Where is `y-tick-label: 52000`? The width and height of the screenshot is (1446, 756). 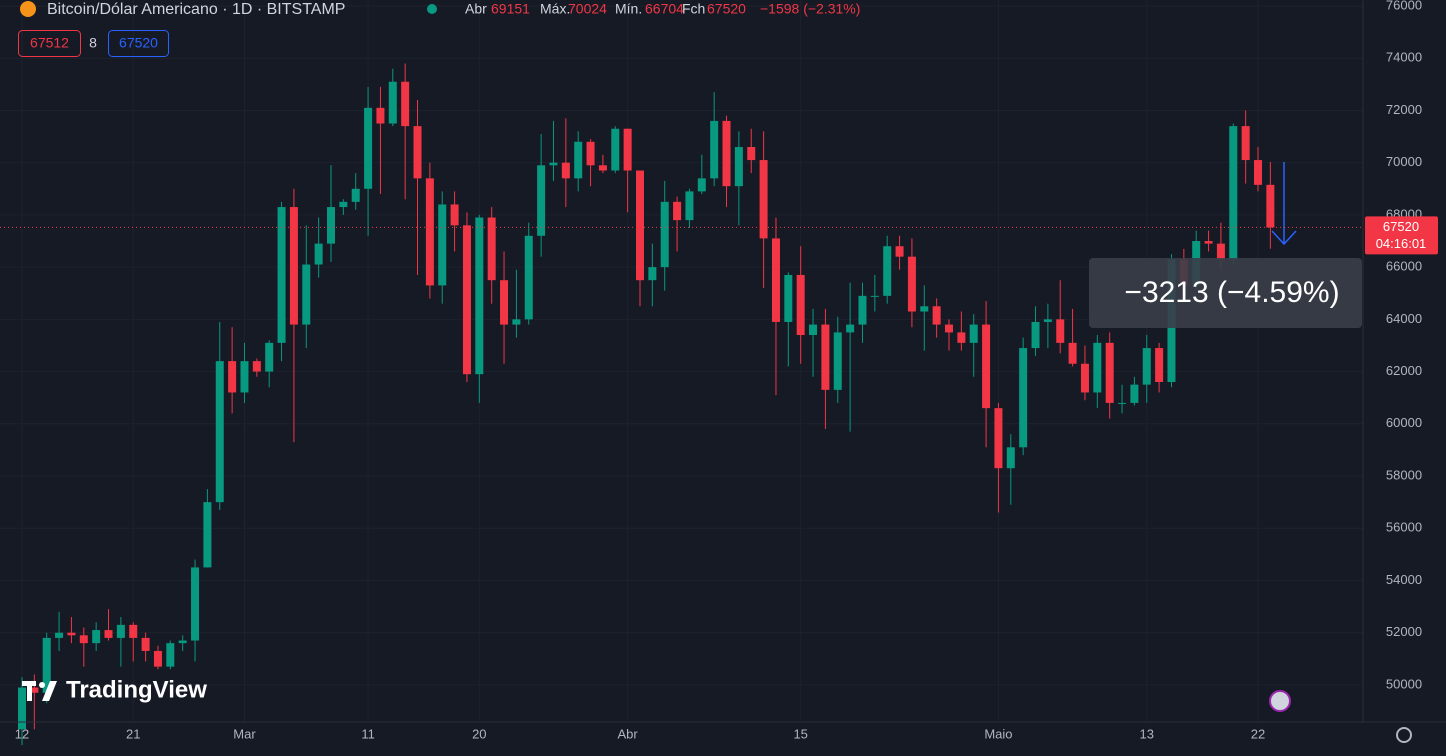 y-tick-label: 52000 is located at coordinates (1404, 631).